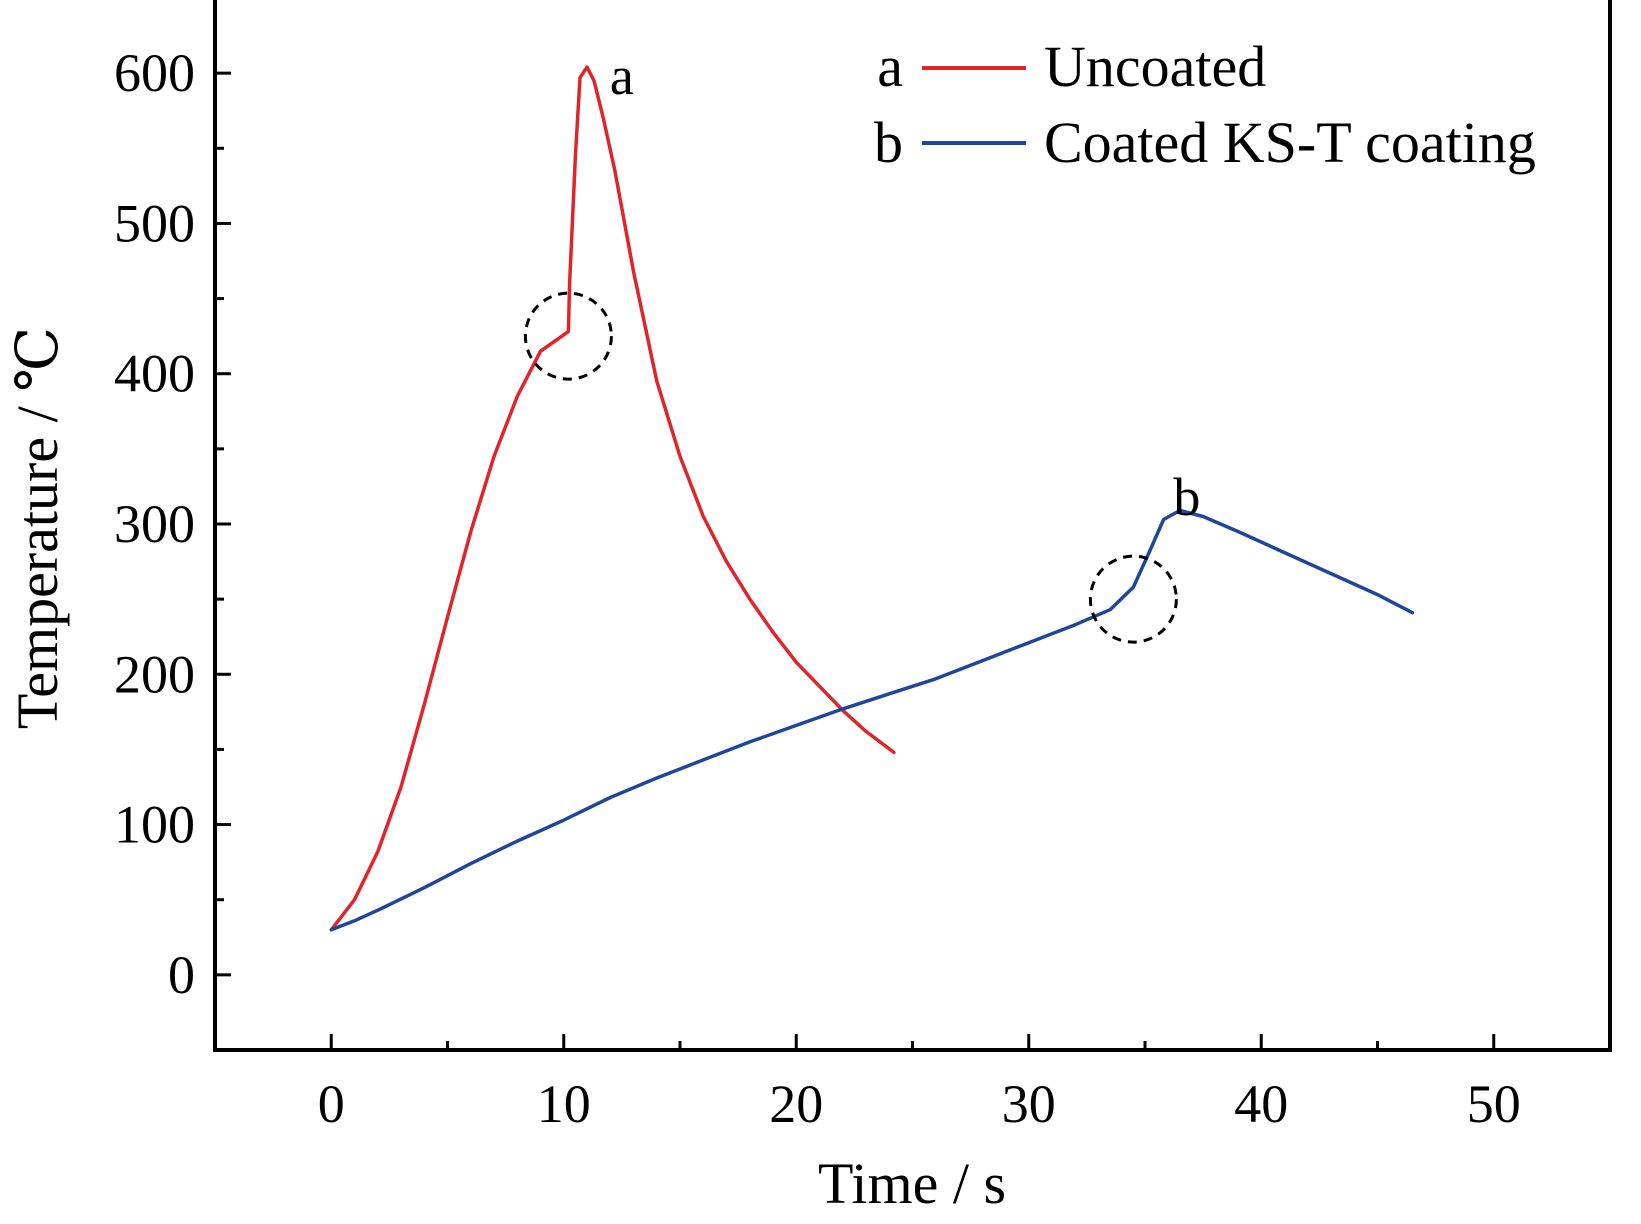 The height and width of the screenshot is (1224, 1641). Describe the element at coordinates (622, 76) in the screenshot. I see `curve-label-a: a` at that location.